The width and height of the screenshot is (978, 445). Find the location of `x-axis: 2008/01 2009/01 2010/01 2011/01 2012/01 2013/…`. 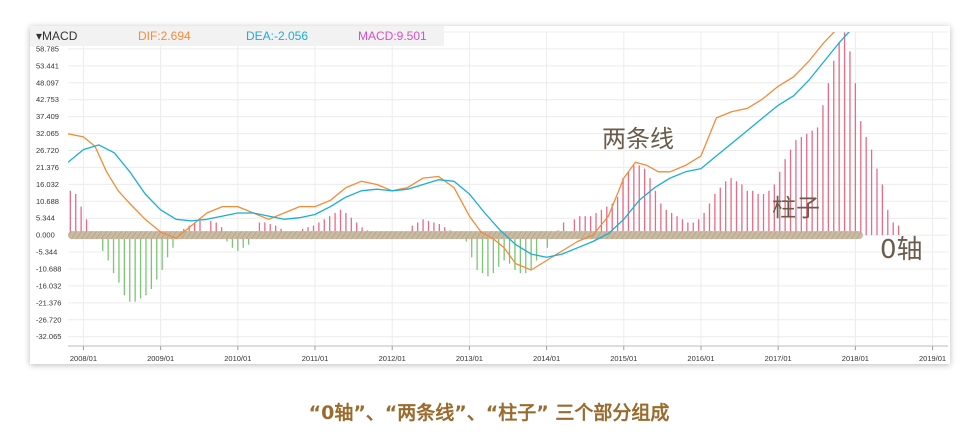

x-axis: 2008/01 2009/01 2010/01 2011/01 2012/01 2013/… is located at coordinates (508, 354).